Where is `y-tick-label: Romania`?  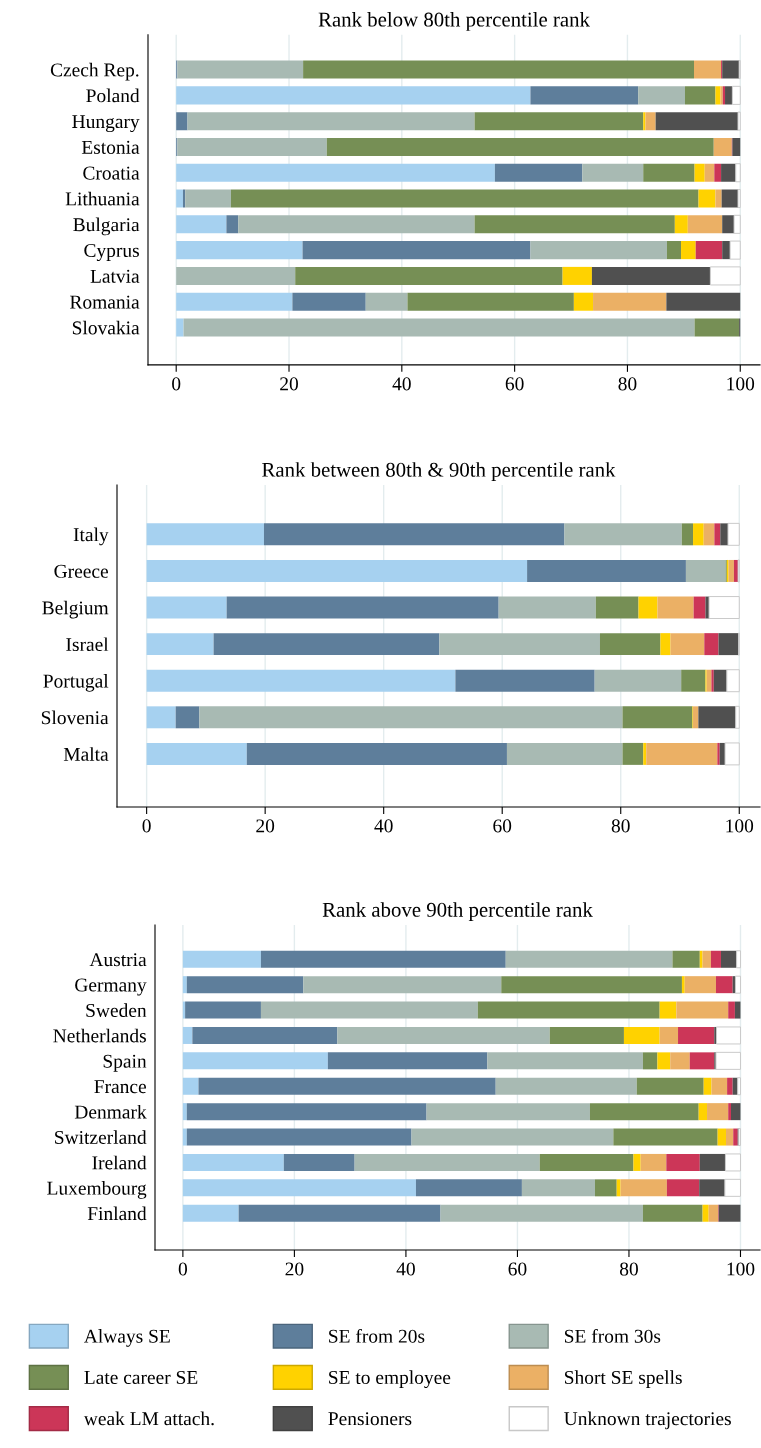 y-tick-label: Romania is located at coordinates (105, 302).